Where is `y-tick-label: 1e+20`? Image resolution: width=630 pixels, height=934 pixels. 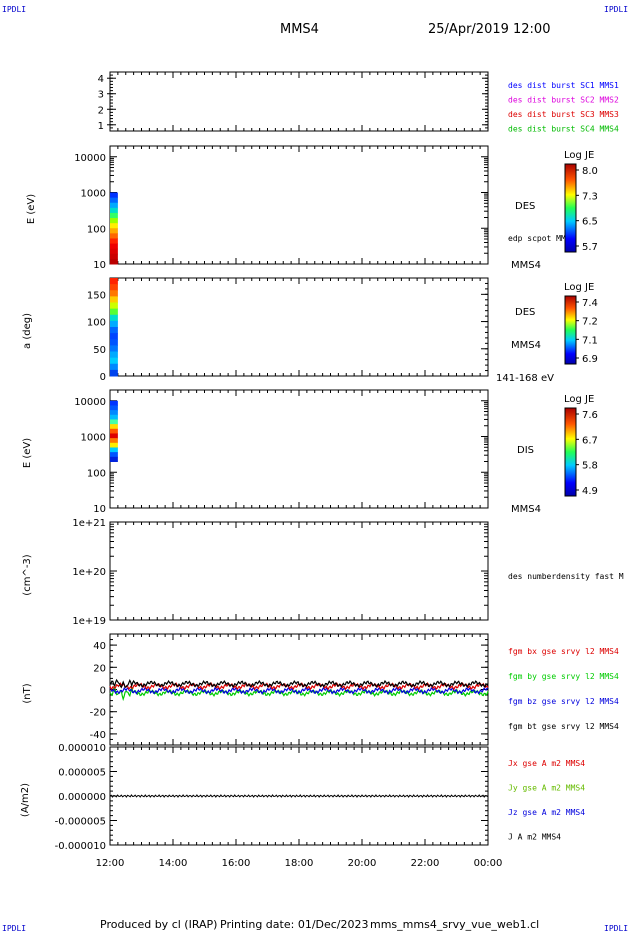
y-tick-label: 1e+20 is located at coordinates (89, 572).